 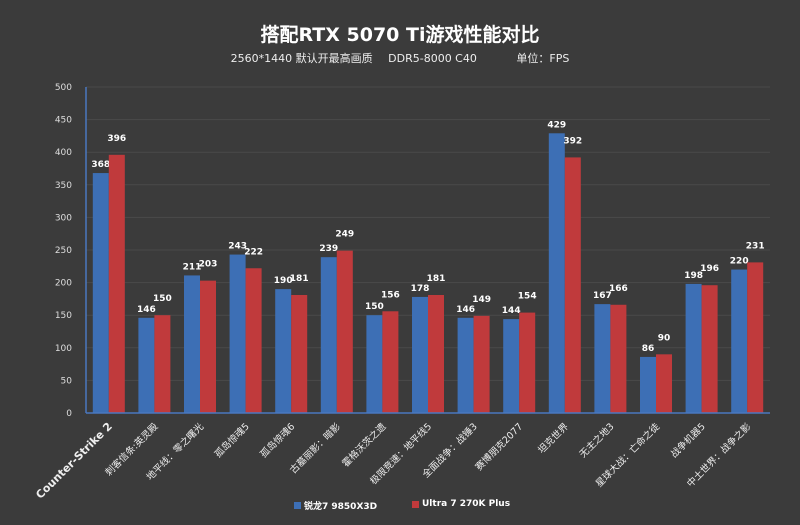 What do you see at coordinates (618, 289) in the screenshot?
I see `data-label: 166` at bounding box center [618, 289].